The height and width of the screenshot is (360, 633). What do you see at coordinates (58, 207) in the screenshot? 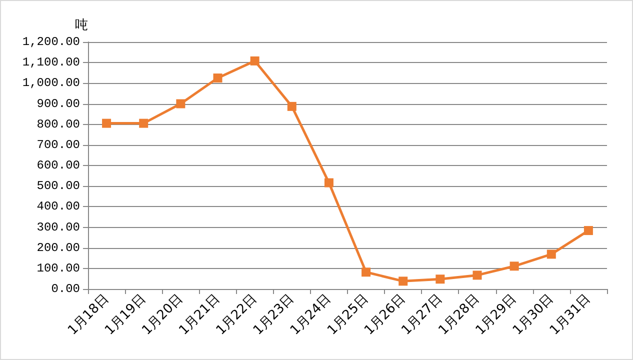
I see `y-tick-label: 400.00` at bounding box center [58, 207].